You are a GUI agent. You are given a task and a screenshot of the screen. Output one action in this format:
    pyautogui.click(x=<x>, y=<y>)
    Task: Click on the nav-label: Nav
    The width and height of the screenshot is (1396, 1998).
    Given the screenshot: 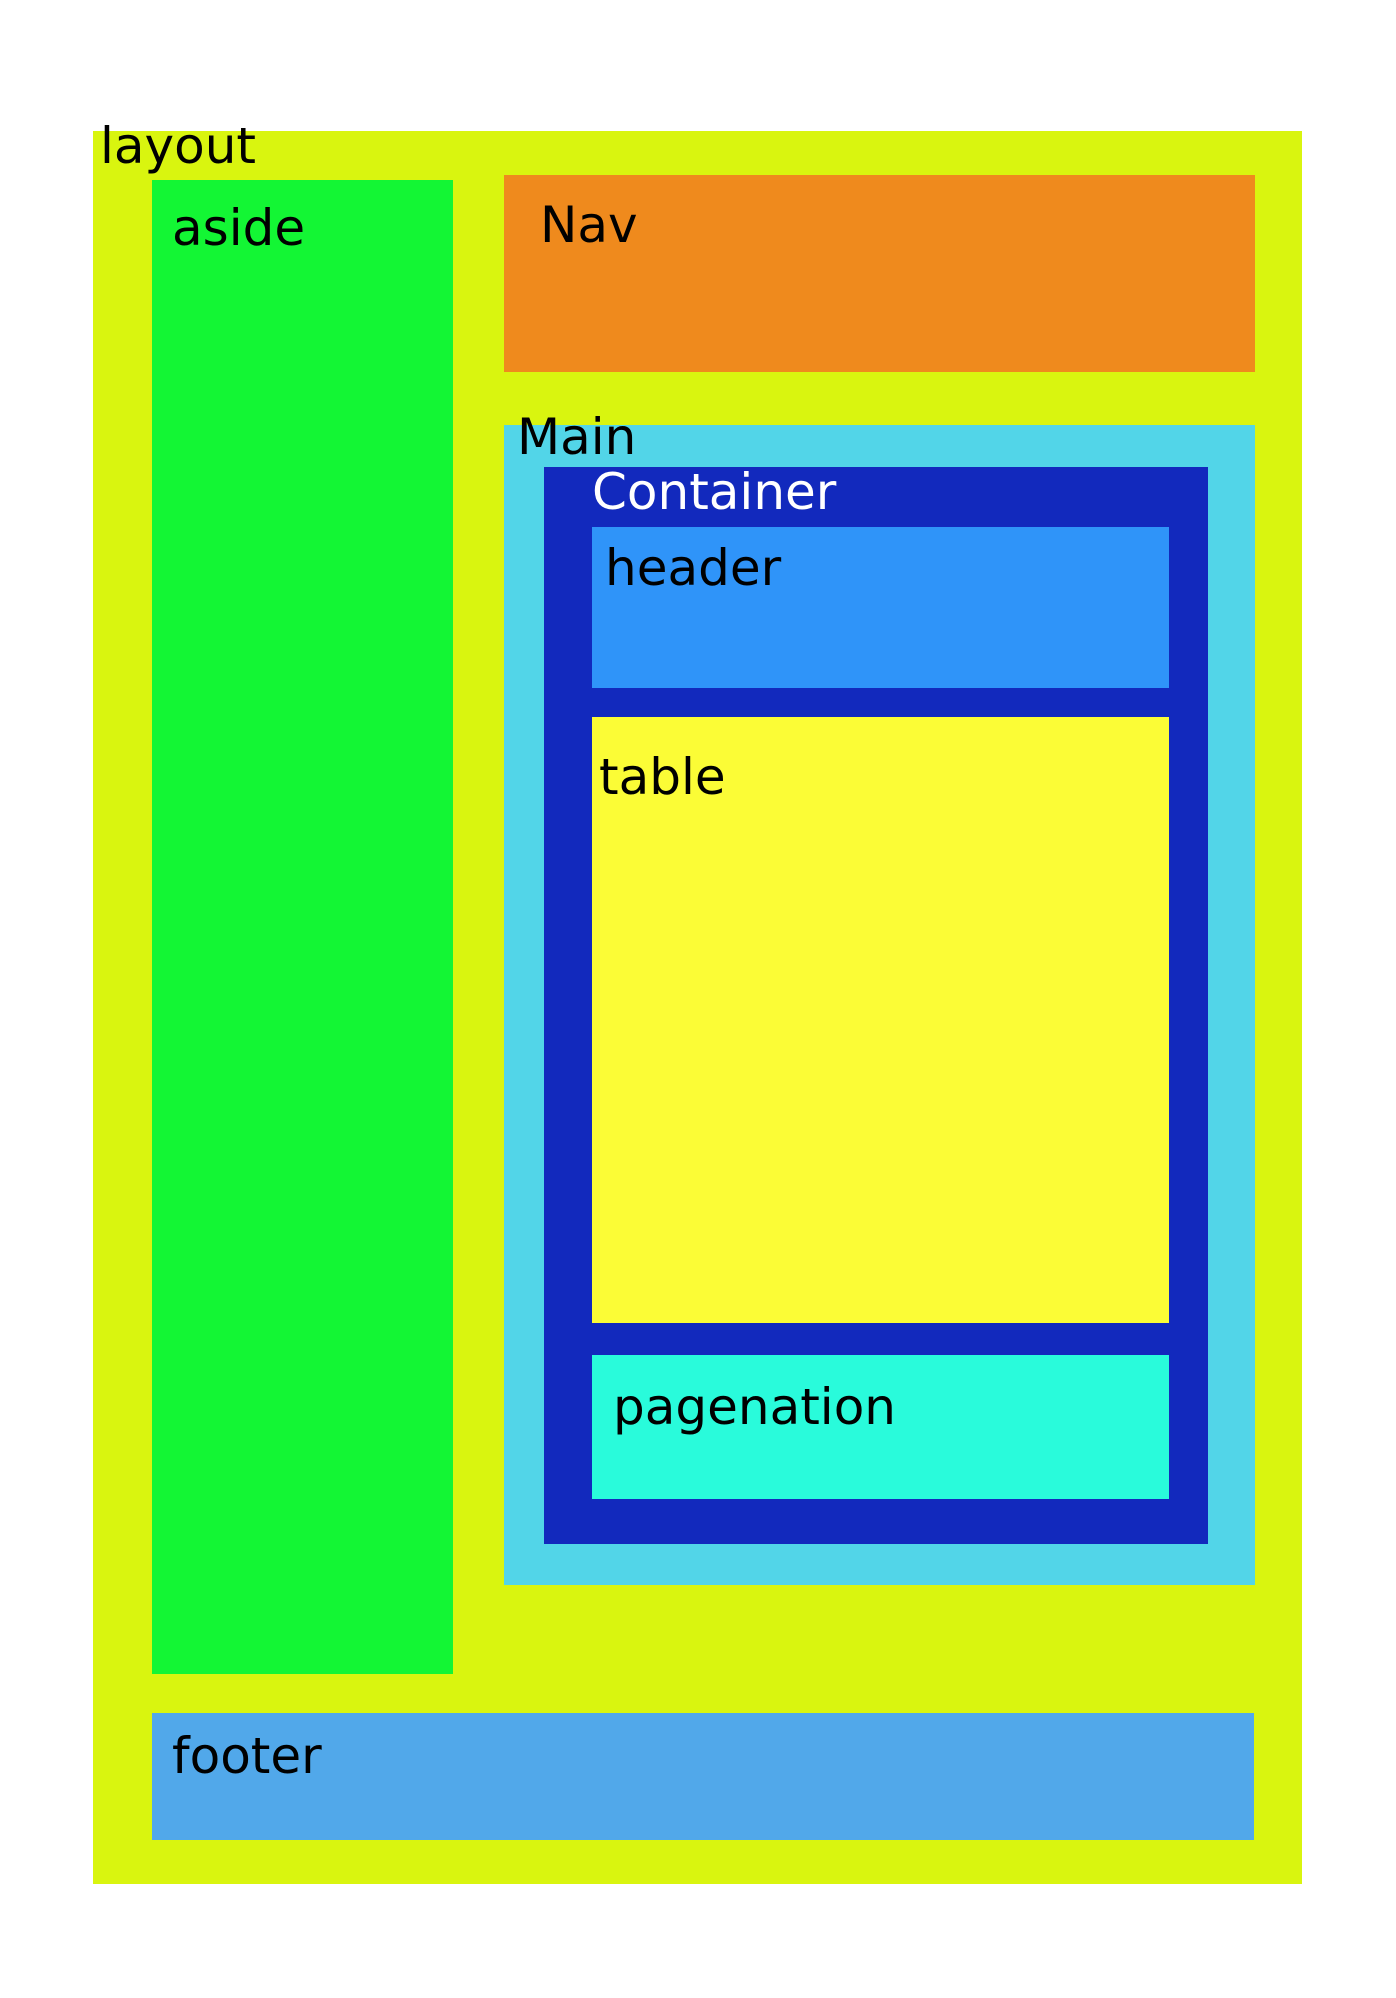 What is the action you would take?
    pyautogui.click(x=589, y=225)
    